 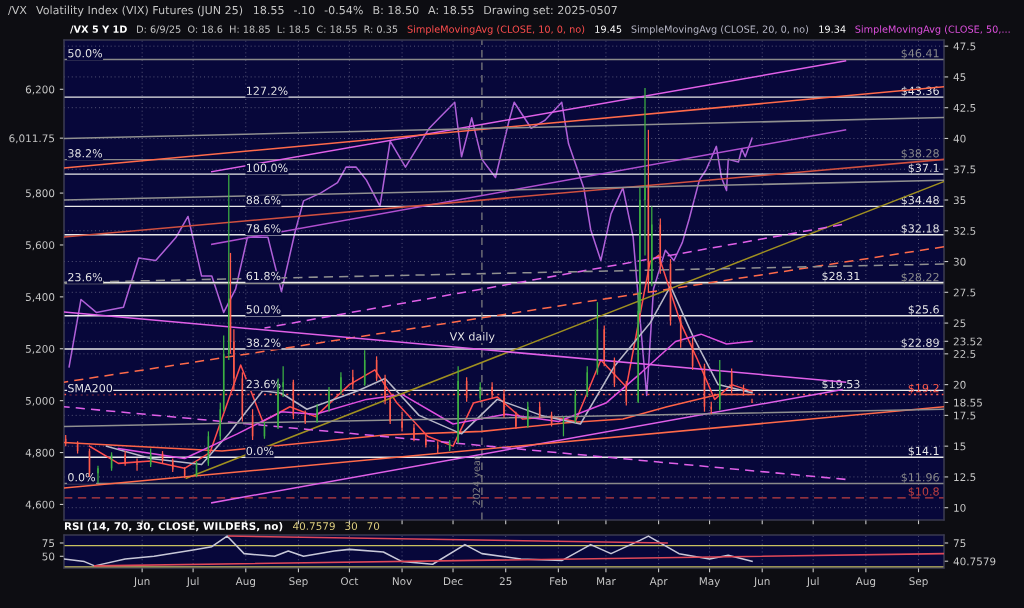 What do you see at coordinates (40, 90) in the screenshot?
I see `y2-tick-label: 6,200` at bounding box center [40, 90].